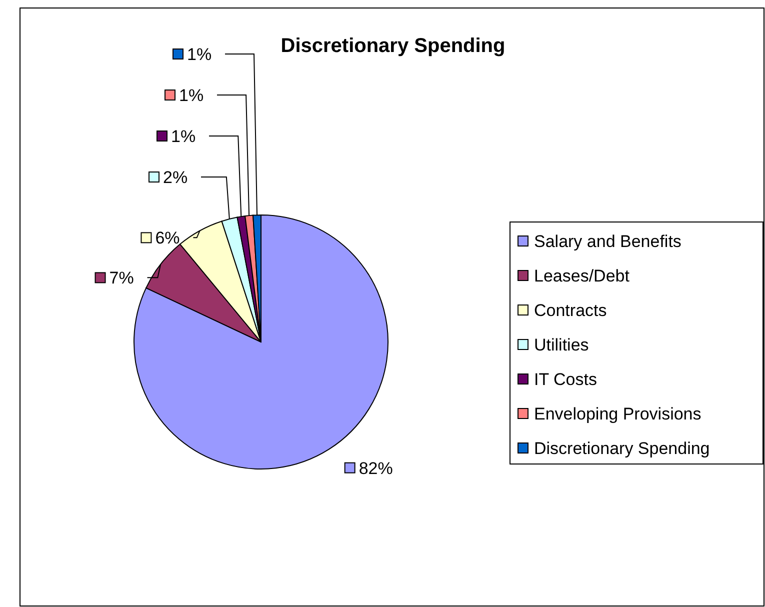 The width and height of the screenshot is (765, 607). What do you see at coordinates (582, 276) in the screenshot?
I see `legend-label: Leases/Debt` at bounding box center [582, 276].